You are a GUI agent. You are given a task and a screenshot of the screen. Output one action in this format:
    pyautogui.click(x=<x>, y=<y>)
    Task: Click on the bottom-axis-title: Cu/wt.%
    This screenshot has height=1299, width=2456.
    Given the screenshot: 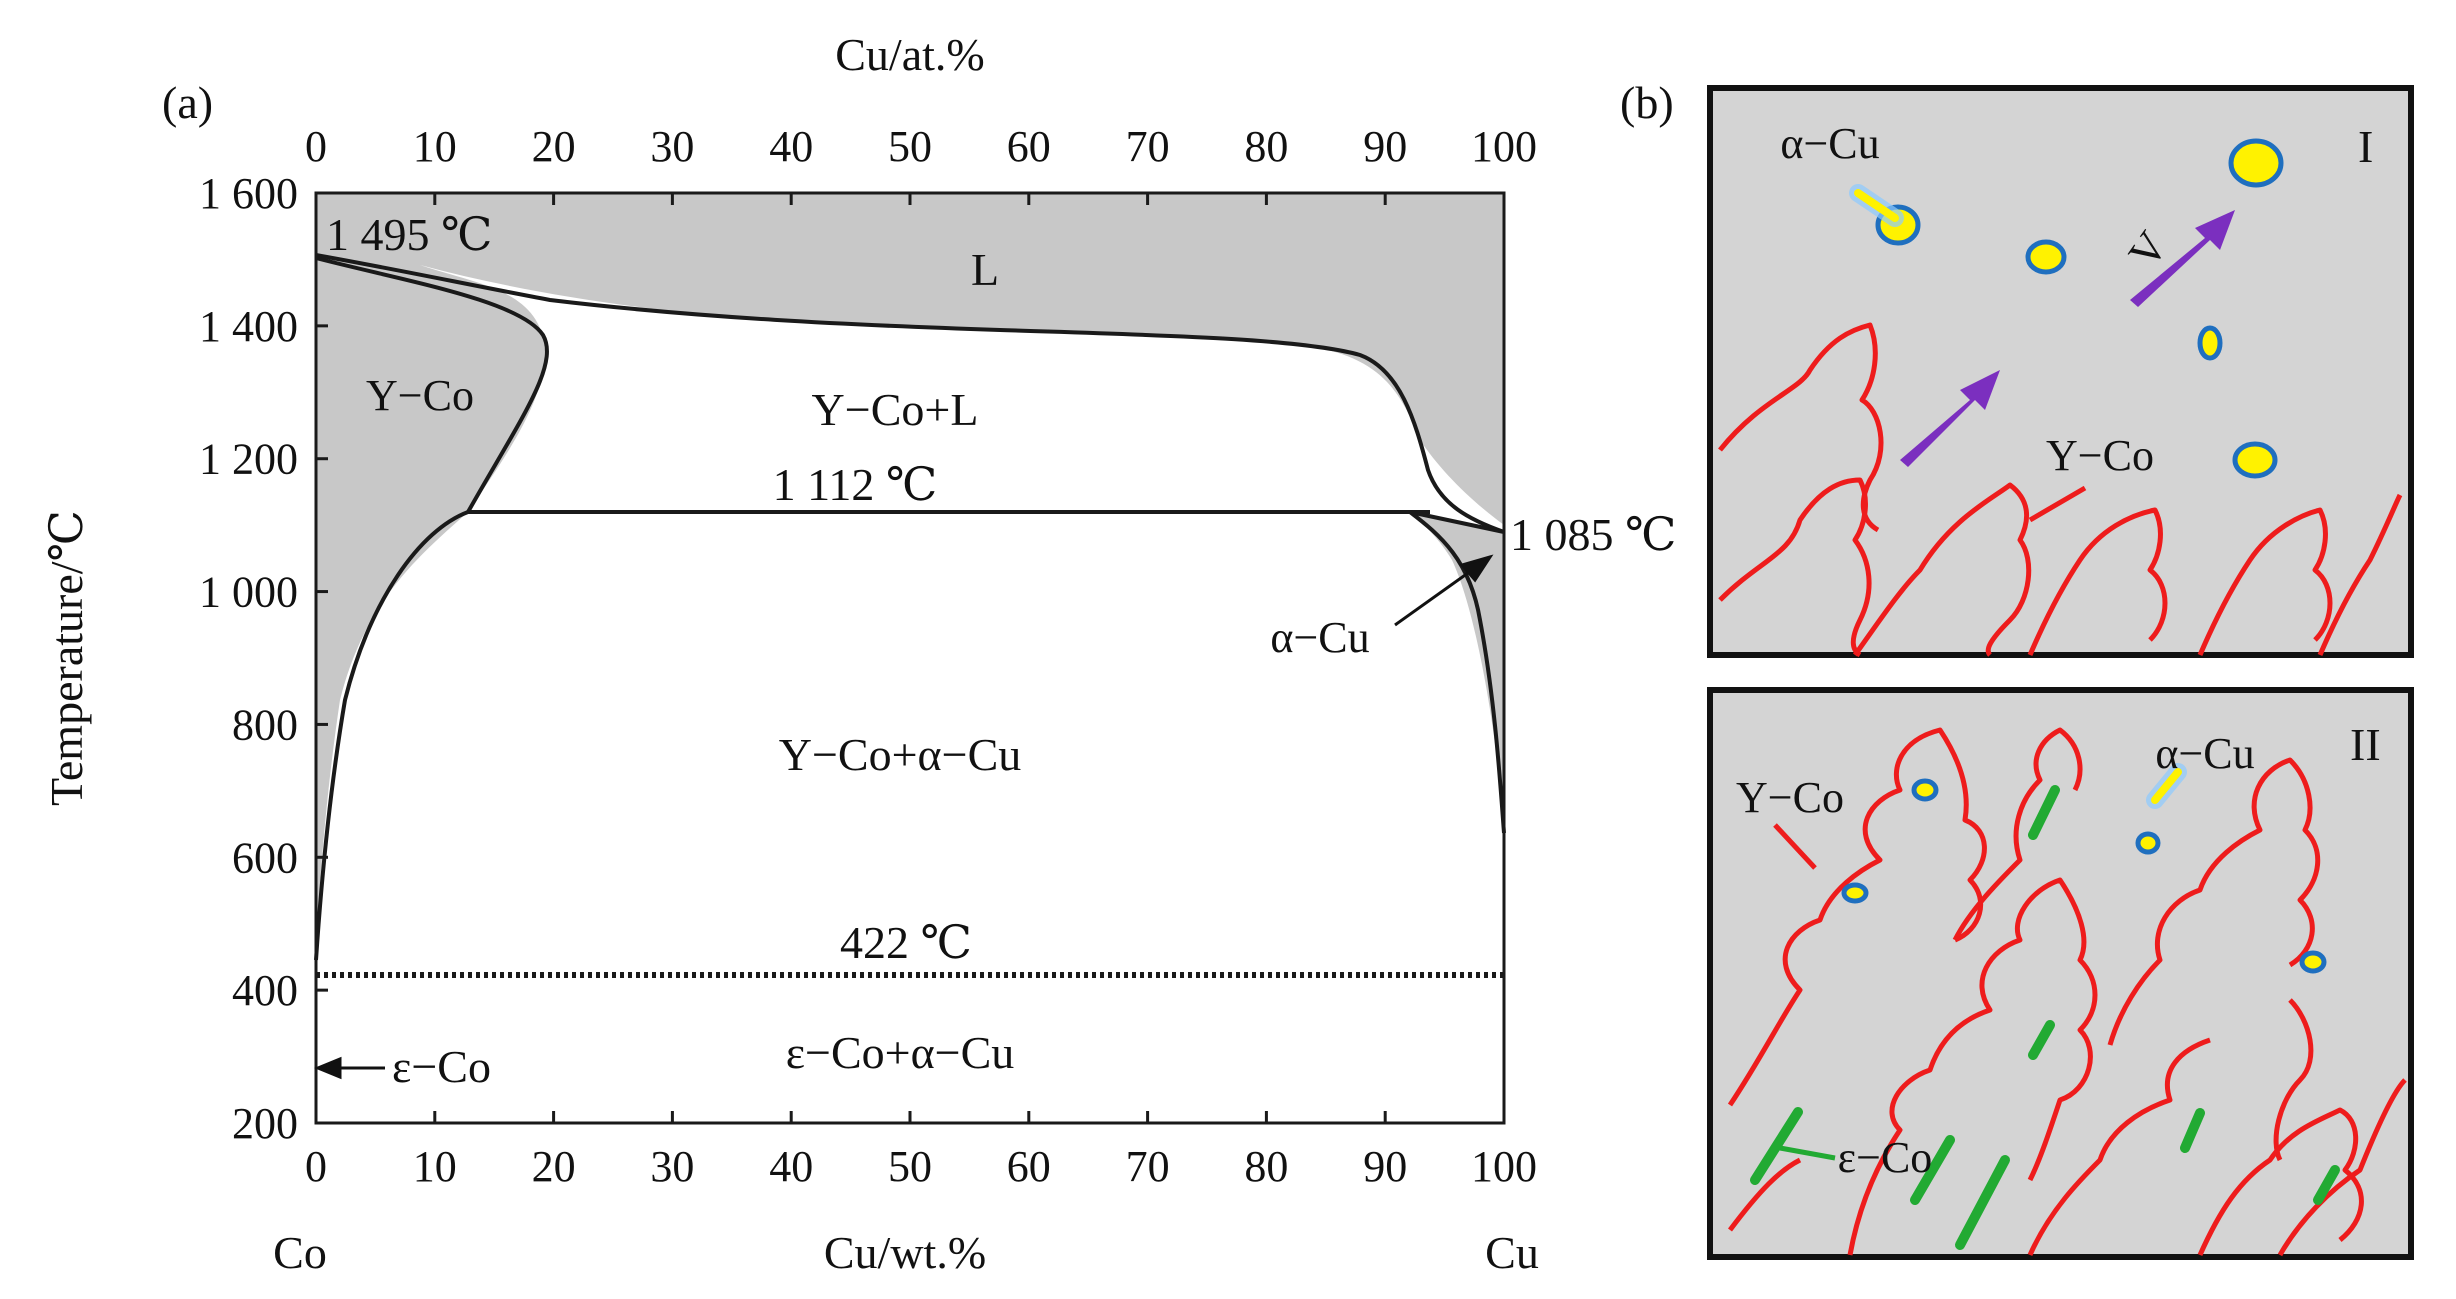 What is the action you would take?
    pyautogui.click(x=905, y=1252)
    